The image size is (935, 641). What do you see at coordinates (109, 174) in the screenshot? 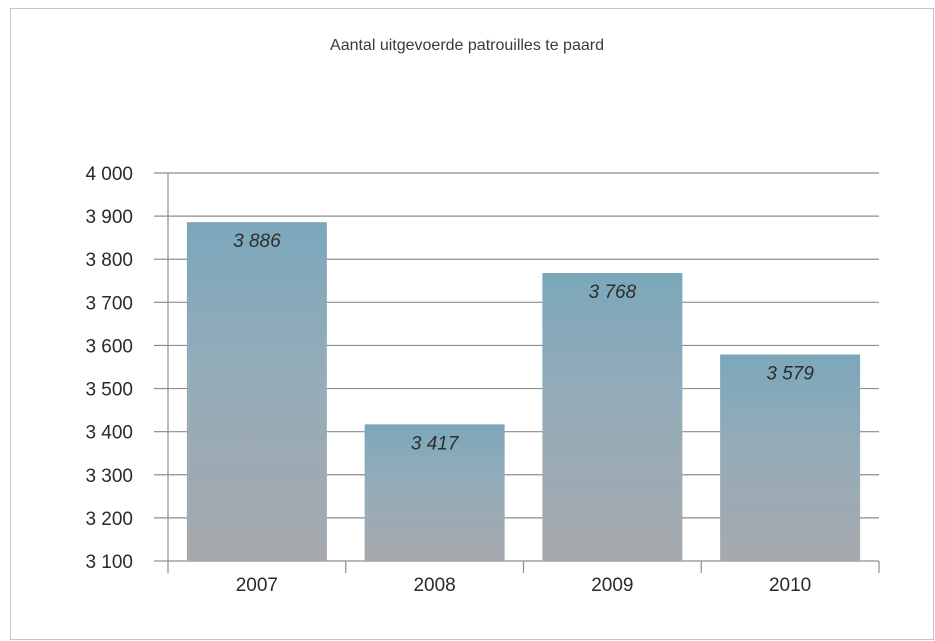
I see `y-tick-label: 4 000` at bounding box center [109, 174].